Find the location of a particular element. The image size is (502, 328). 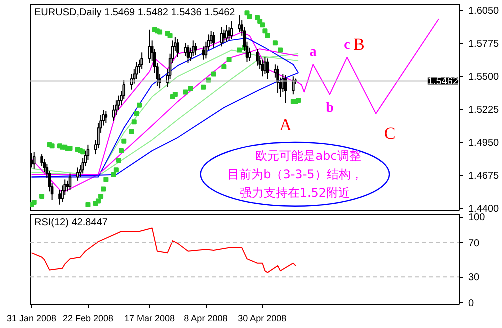

annotation: C is located at coordinates (390, 133).